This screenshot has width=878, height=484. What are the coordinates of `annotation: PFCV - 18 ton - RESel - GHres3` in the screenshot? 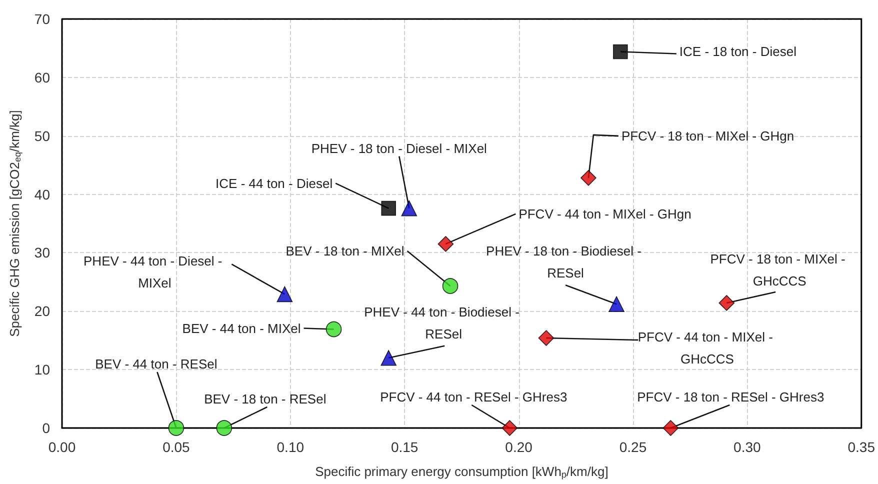 It's located at (730, 397).